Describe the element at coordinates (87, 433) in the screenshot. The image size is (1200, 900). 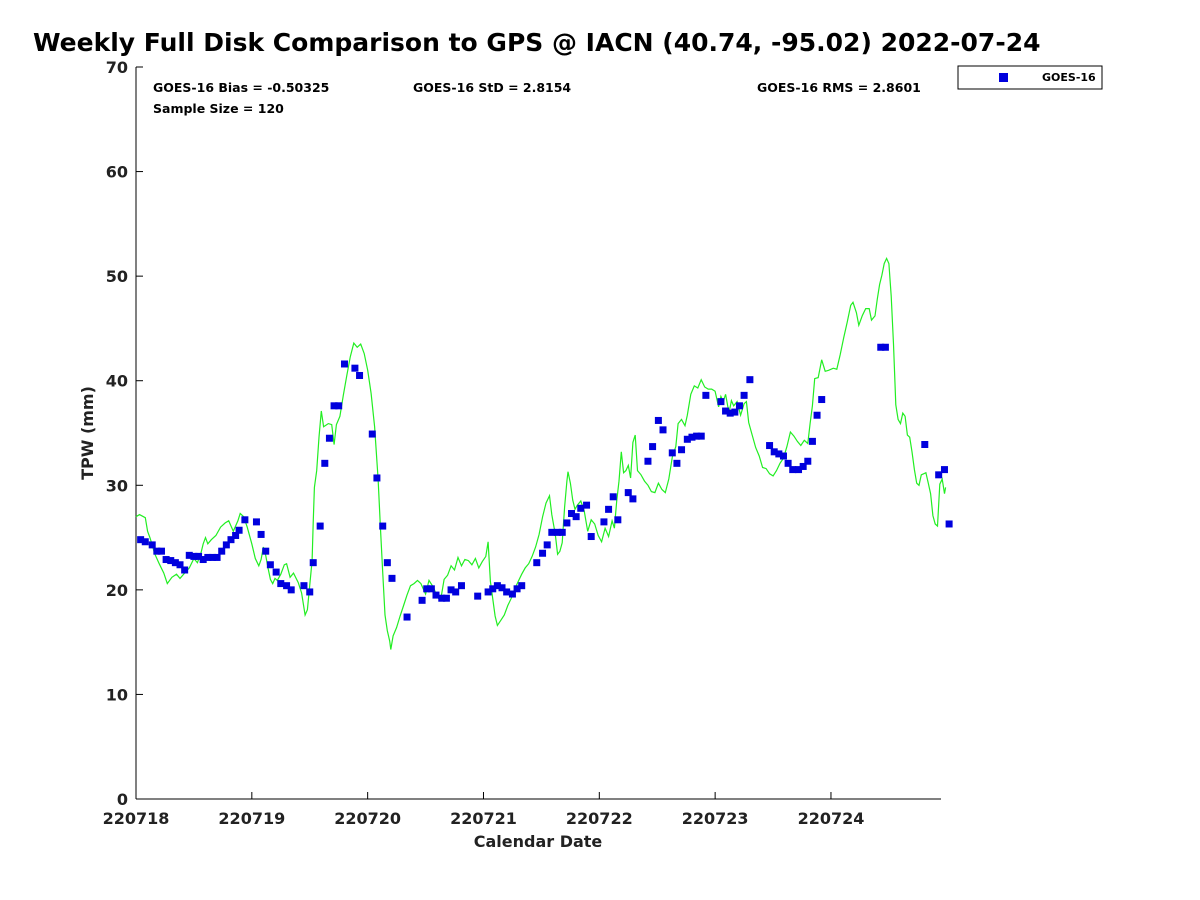
I see `y-axis-label: TPW (mm)` at that location.